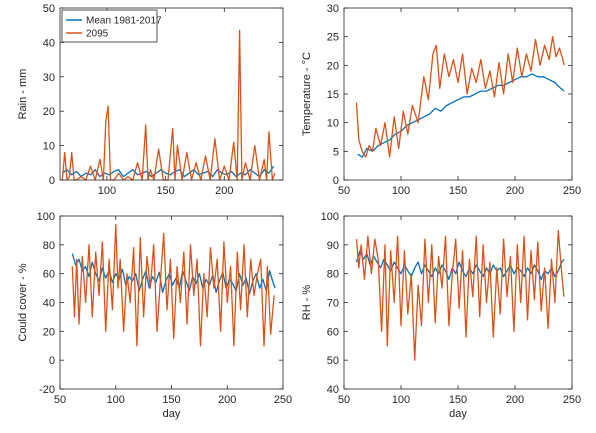 This screenshot has height=433, width=596. Describe the element at coordinates (333, 95) in the screenshot. I see `y-tick-label: 15` at that location.